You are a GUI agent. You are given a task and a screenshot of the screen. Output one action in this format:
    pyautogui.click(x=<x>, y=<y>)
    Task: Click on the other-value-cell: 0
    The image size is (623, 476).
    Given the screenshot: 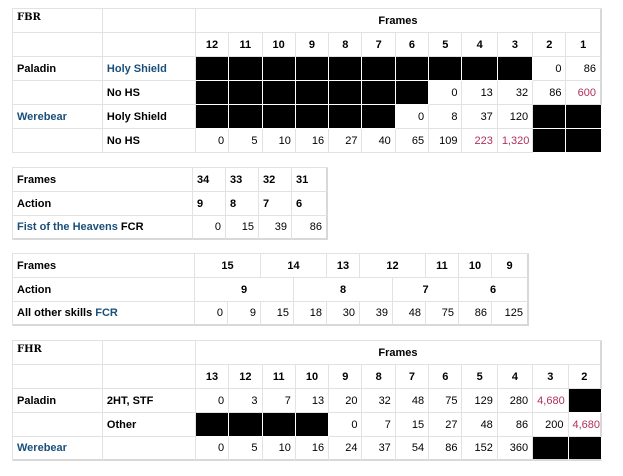 What is the action you would take?
    pyautogui.click(x=211, y=314)
    